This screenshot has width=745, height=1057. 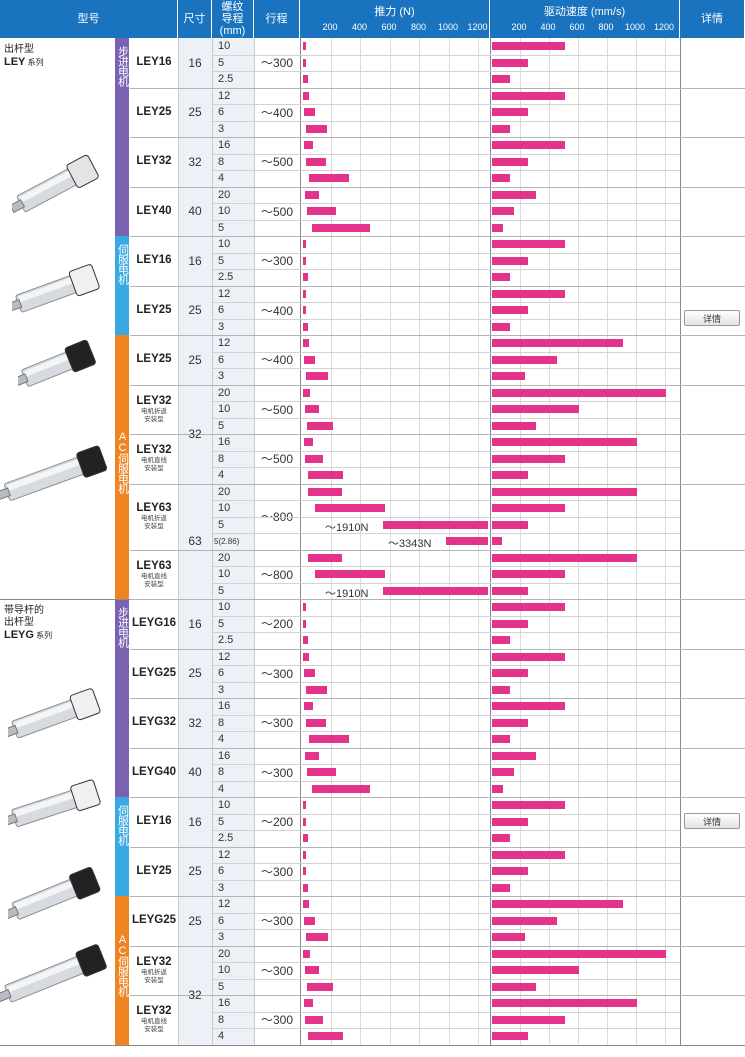 What do you see at coordinates (122, 627) in the screenshot?
I see `motor-type-label: 步进电机` at bounding box center [122, 627].